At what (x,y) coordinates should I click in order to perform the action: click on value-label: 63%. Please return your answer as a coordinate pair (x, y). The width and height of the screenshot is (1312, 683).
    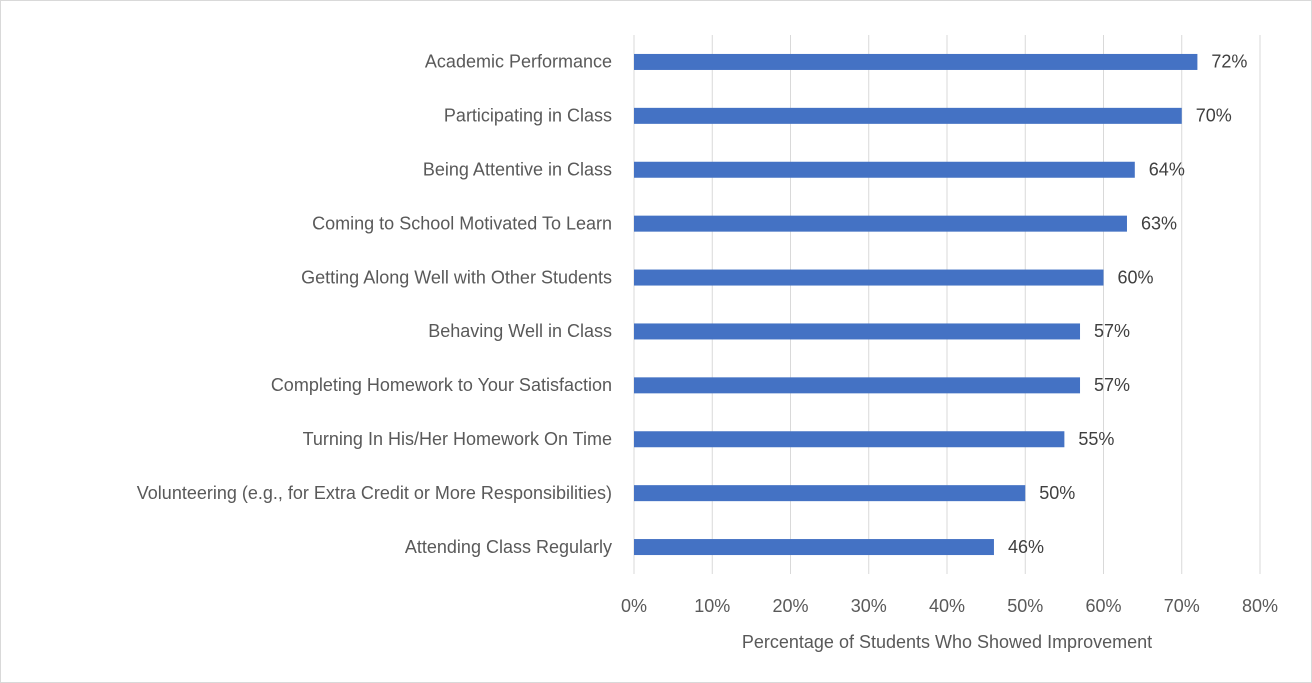
    Looking at the image, I should click on (1159, 223).